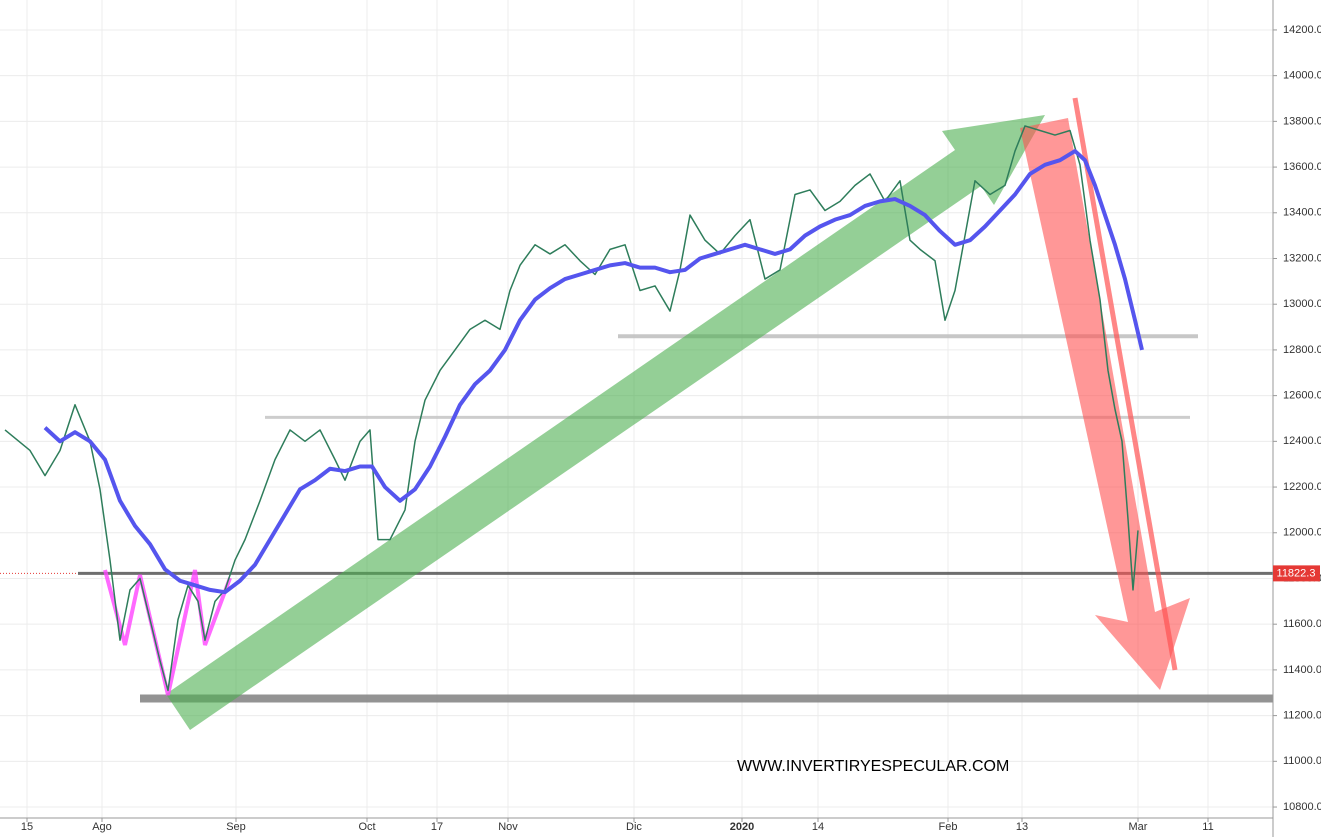 The width and height of the screenshot is (1321, 837). Describe the element at coordinates (1302, 761) in the screenshot. I see `y-tick-label: 11000.0` at that location.